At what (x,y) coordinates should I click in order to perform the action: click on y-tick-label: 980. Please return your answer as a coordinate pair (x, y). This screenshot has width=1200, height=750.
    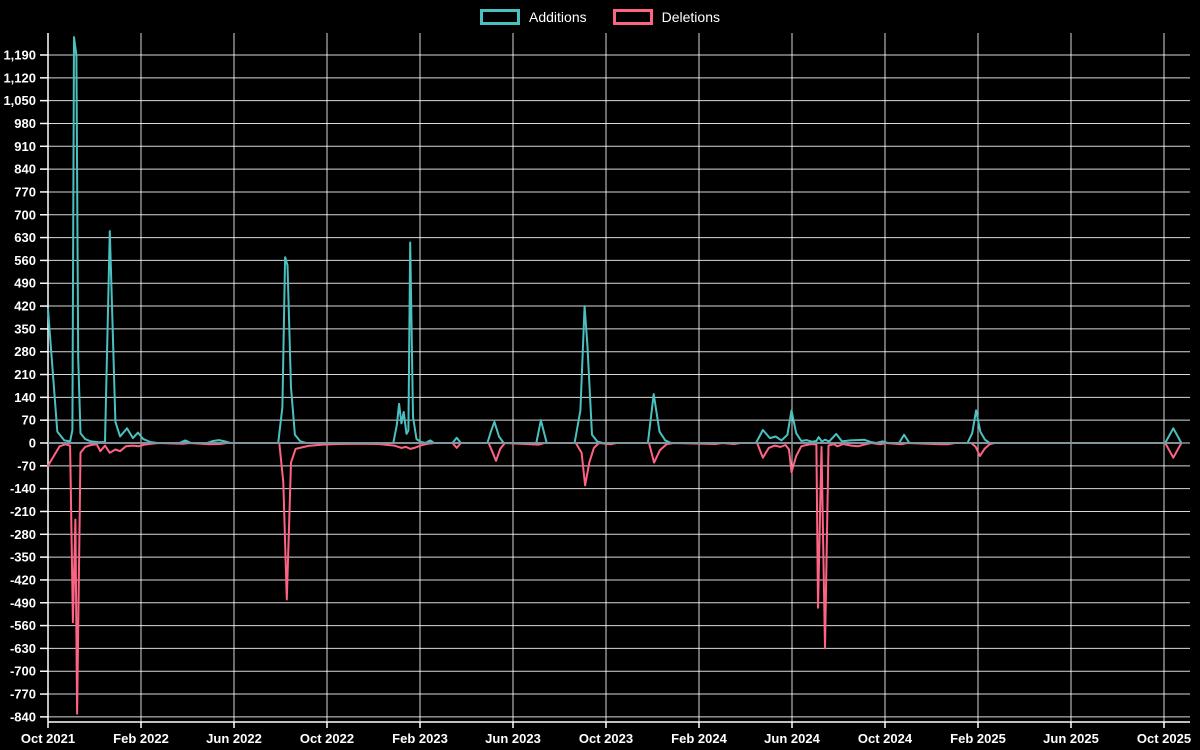
    Looking at the image, I should click on (25, 123).